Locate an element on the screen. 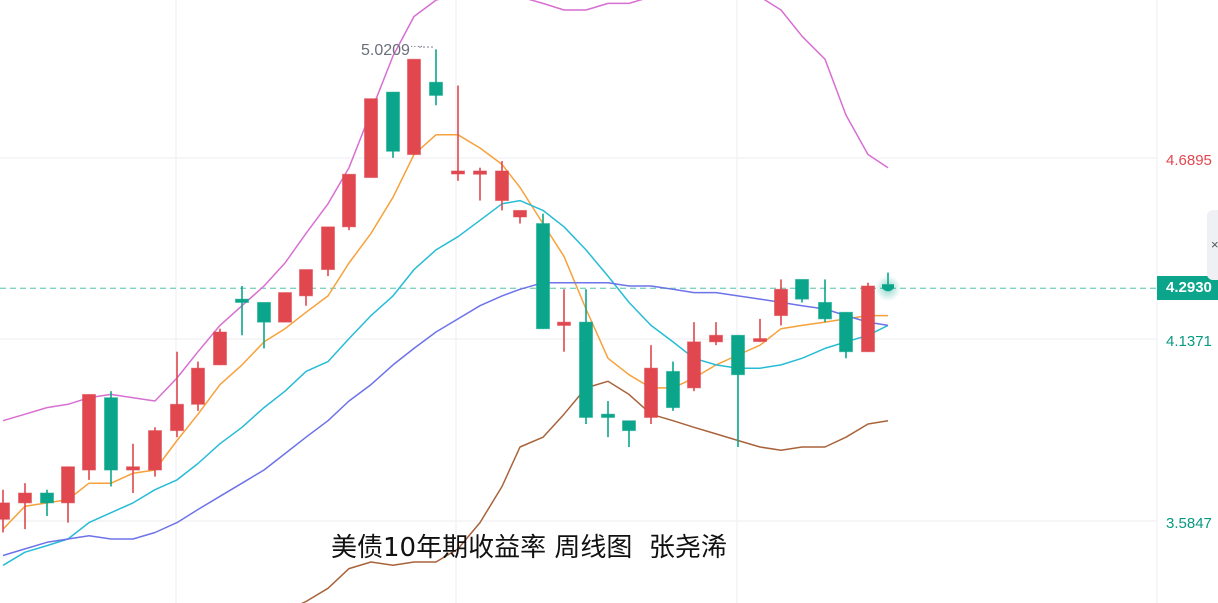 The width and height of the screenshot is (1218, 603). high-price-label: 5.0209···· is located at coordinates (392, 50).